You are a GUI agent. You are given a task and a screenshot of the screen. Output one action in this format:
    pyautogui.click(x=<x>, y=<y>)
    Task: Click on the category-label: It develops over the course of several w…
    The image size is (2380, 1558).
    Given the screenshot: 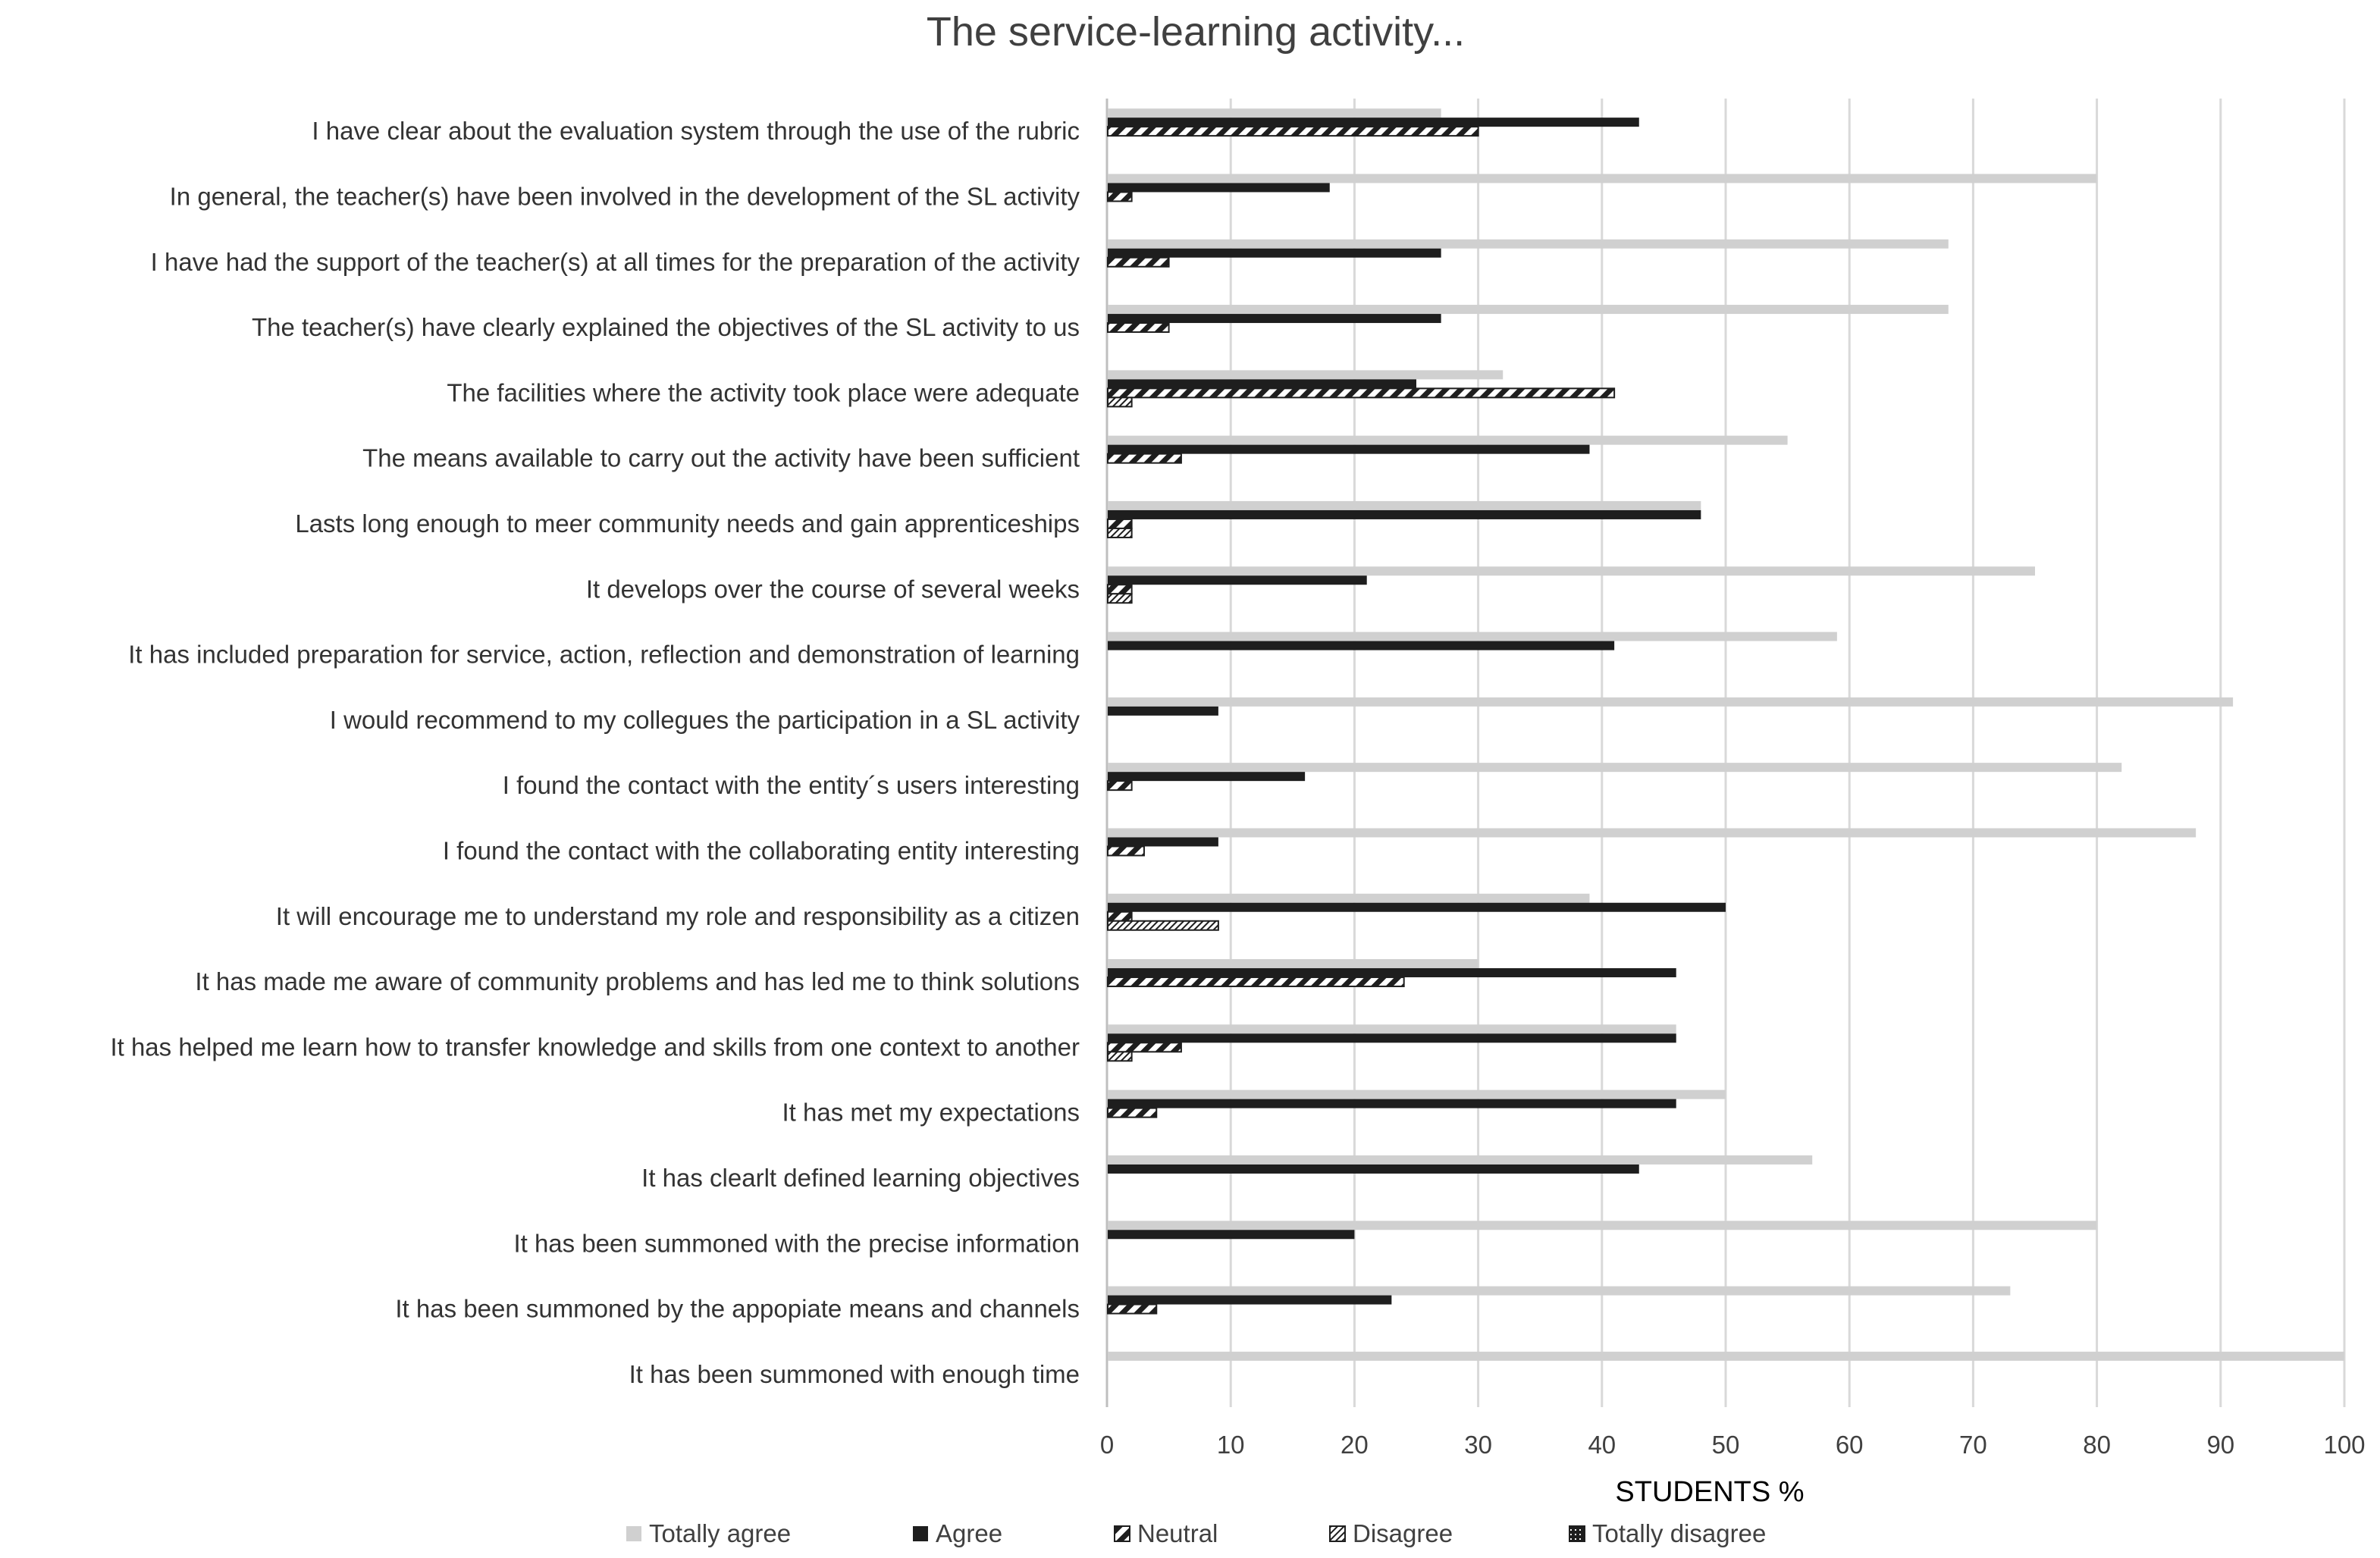 What is the action you would take?
    pyautogui.click(x=833, y=589)
    